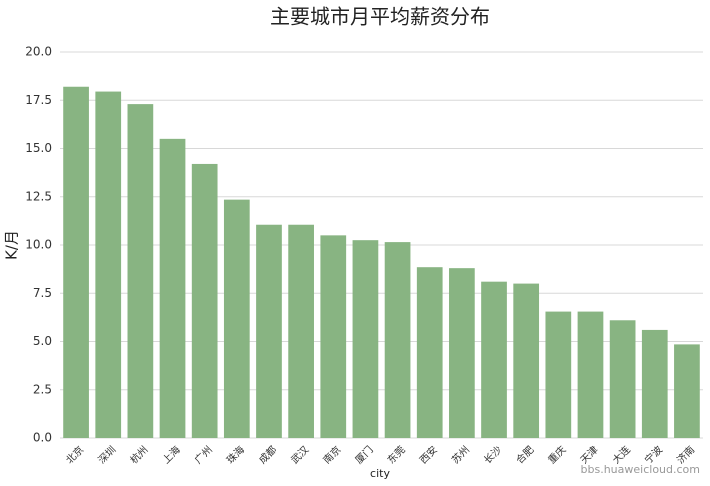  I want to click on x-tick-label: 上海, so click(170, 454).